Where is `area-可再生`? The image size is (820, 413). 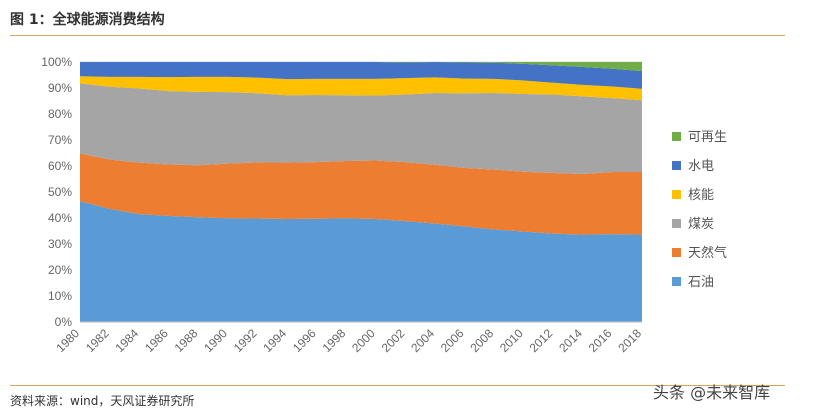
area-可再生 is located at coordinates (361, 67).